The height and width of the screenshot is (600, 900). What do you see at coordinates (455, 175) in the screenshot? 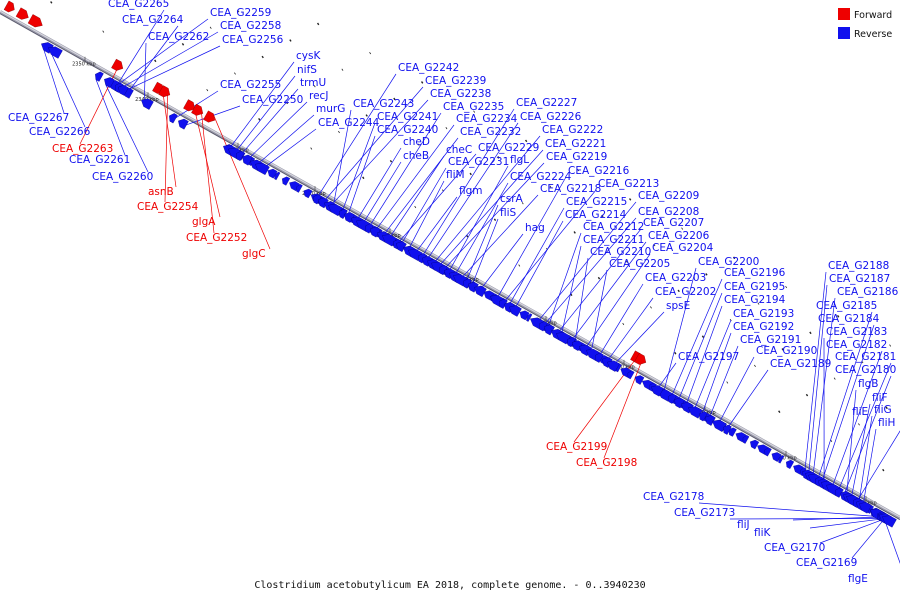
I see `gene-label: fliM` at bounding box center [455, 175].